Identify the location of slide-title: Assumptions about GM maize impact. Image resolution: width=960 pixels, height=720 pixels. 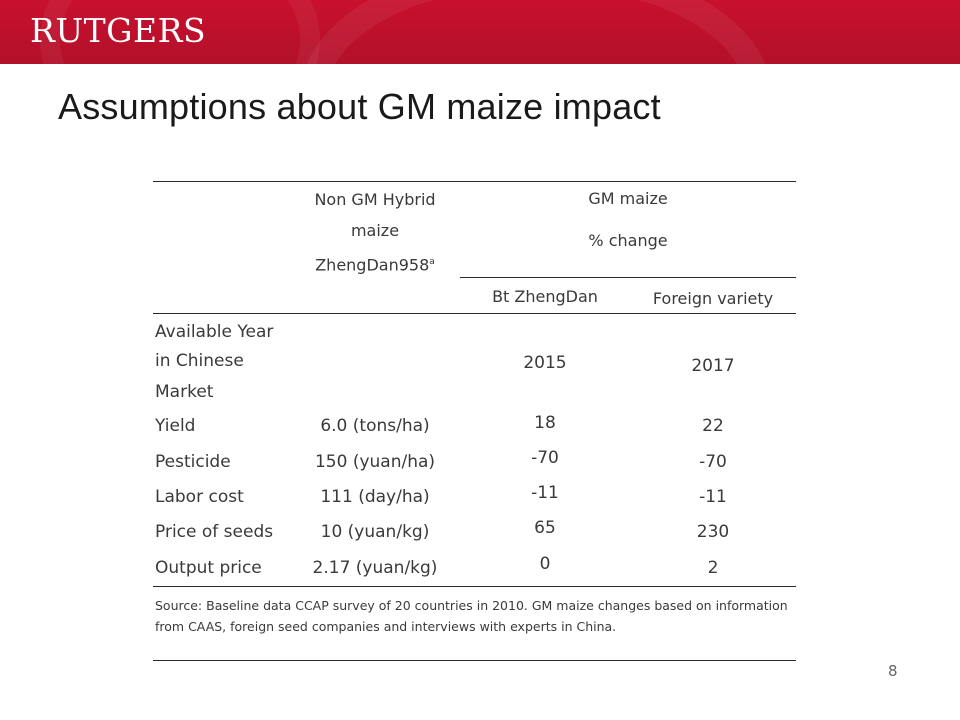
(359, 106).